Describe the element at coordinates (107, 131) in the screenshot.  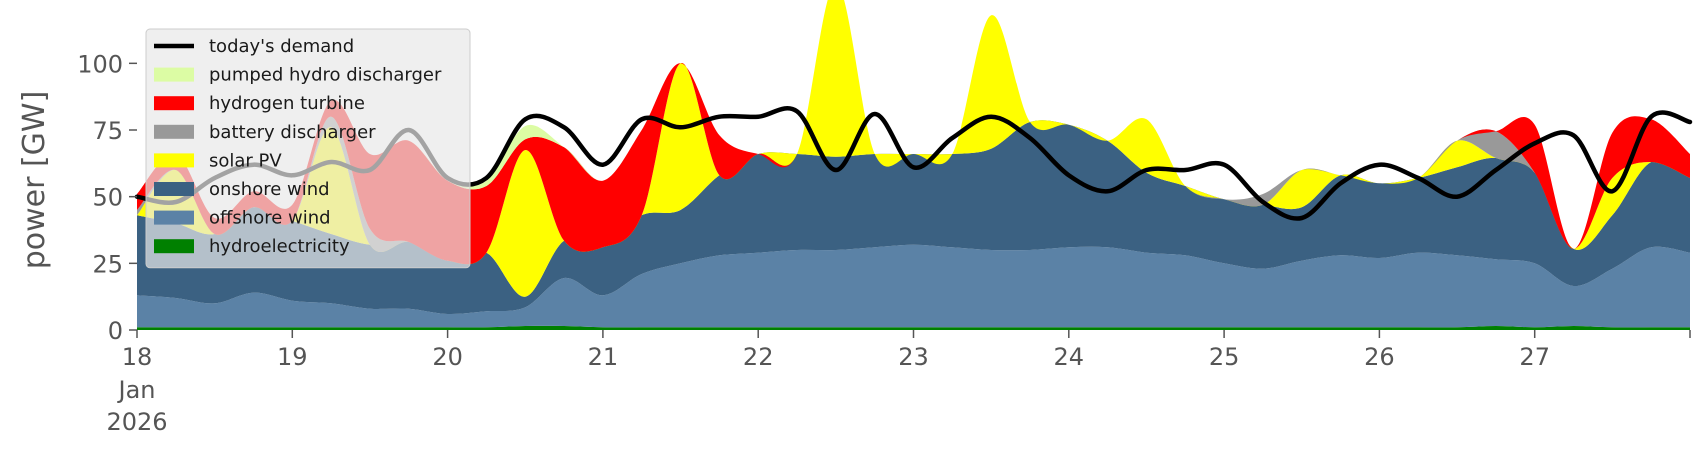
I see `y-tick-label: 75` at that location.